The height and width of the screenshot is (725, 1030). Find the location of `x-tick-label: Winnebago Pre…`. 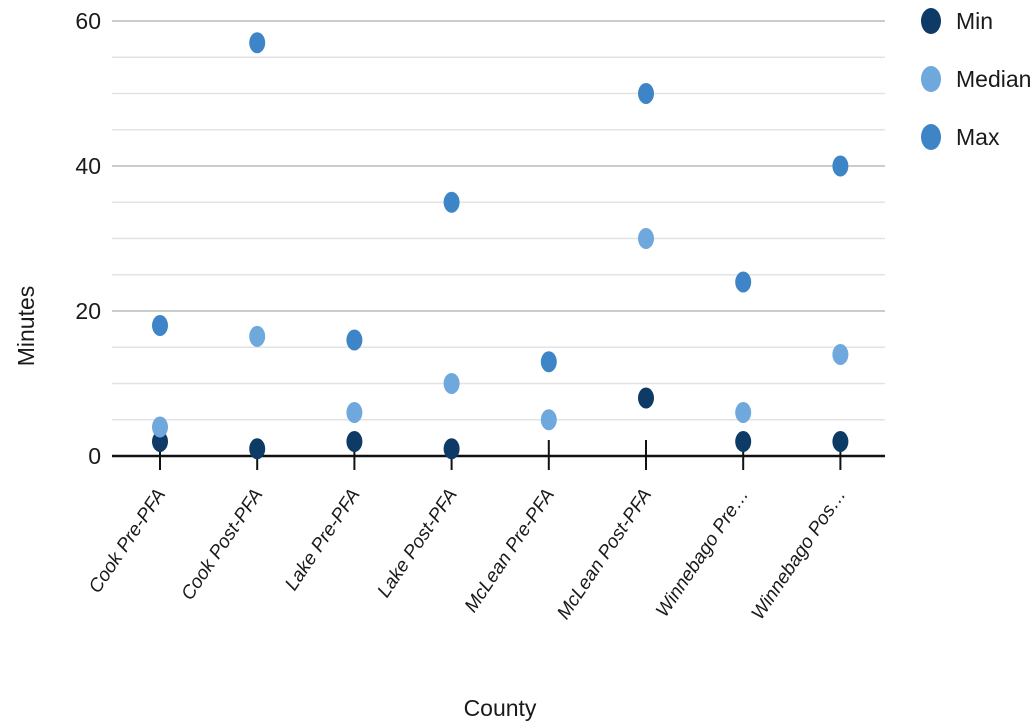

x-tick-label: Winnebago Pre… is located at coordinates (702, 553).